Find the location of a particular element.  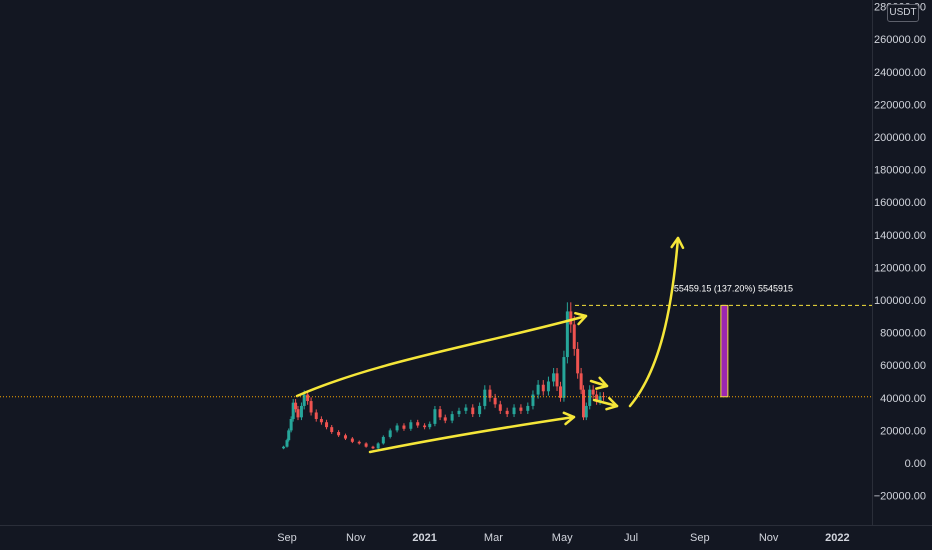

measure-label: 55459.15 (137.20%) 5545915 is located at coordinates (733, 288).